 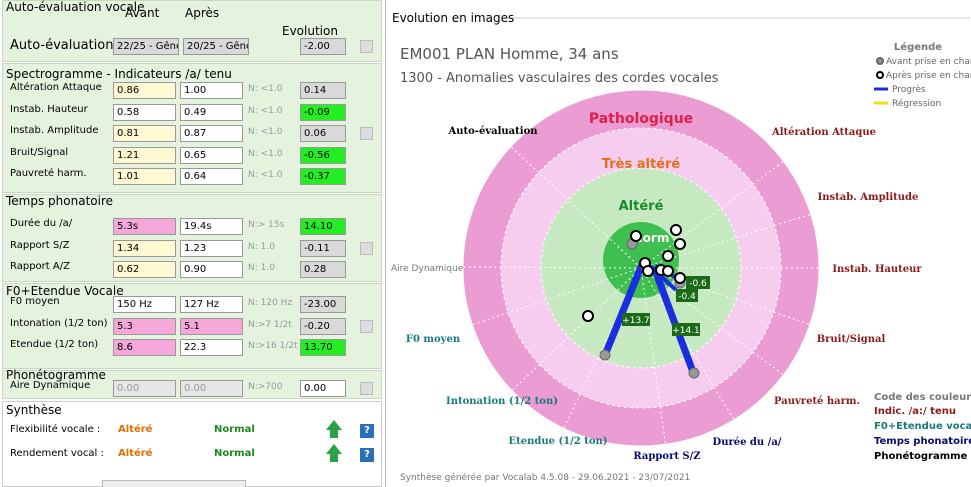 What do you see at coordinates (453, 18) in the screenshot?
I see `section-title: Evolution en images` at bounding box center [453, 18].